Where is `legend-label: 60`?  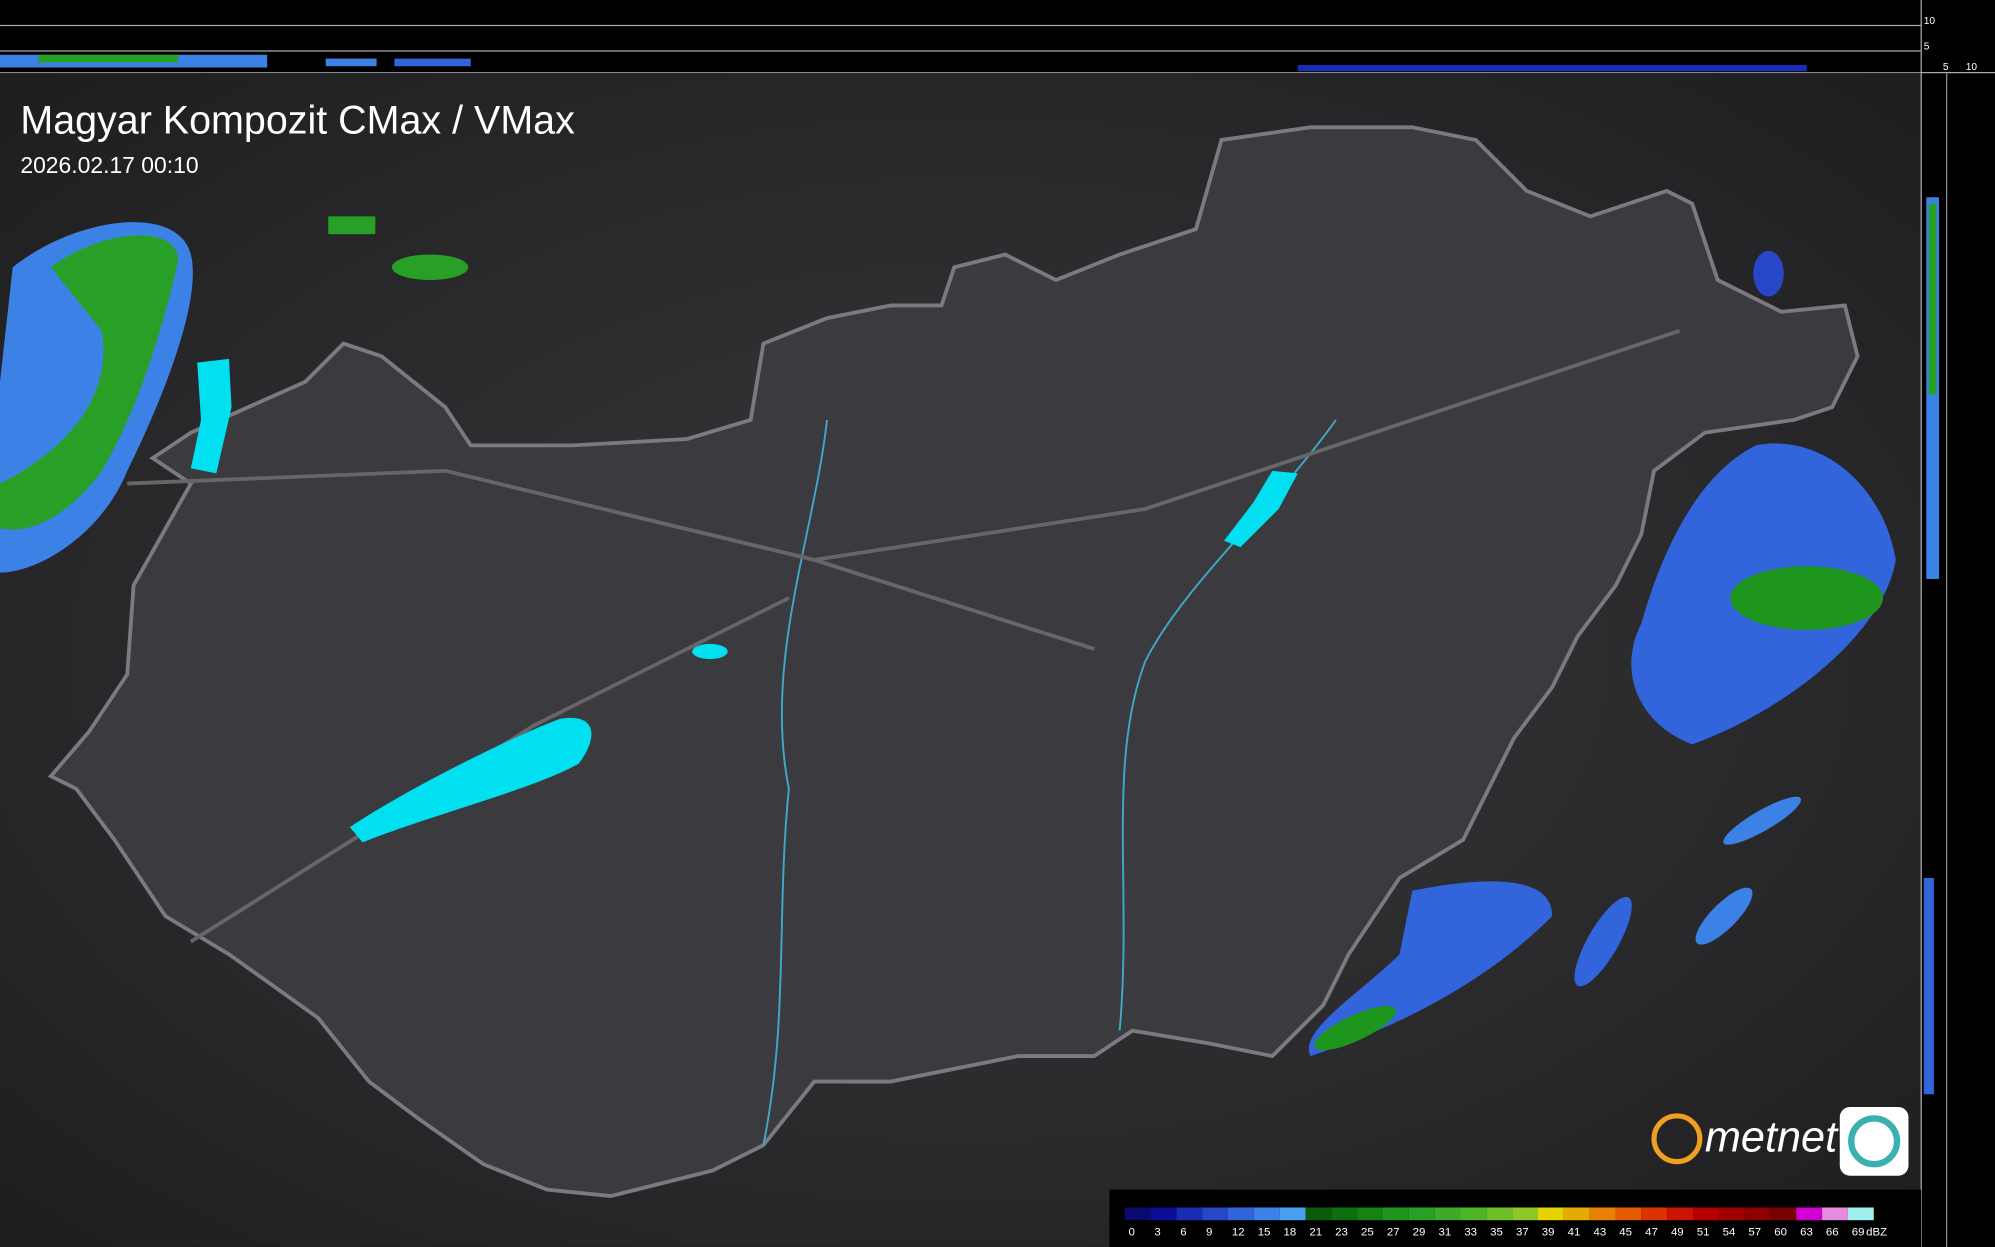 legend-label: 60 is located at coordinates (1780, 1232).